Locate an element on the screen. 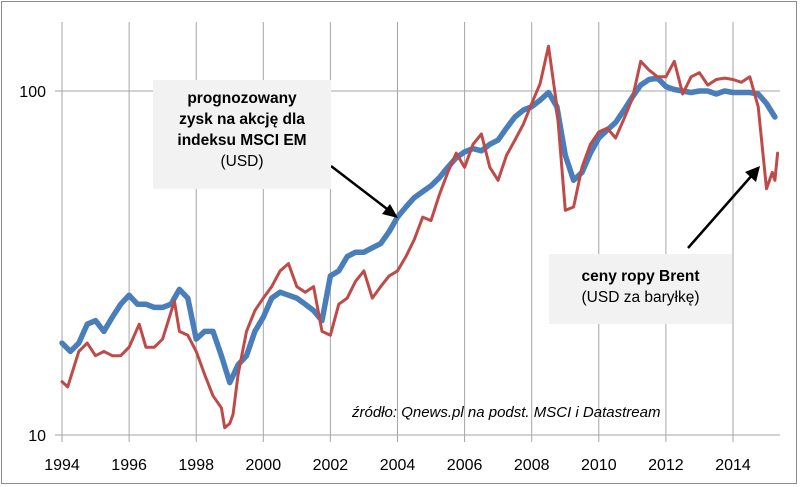 Image resolution: width=800 pixels, height=487 pixels. annotation-eps-unit: (USD) is located at coordinates (242, 161).